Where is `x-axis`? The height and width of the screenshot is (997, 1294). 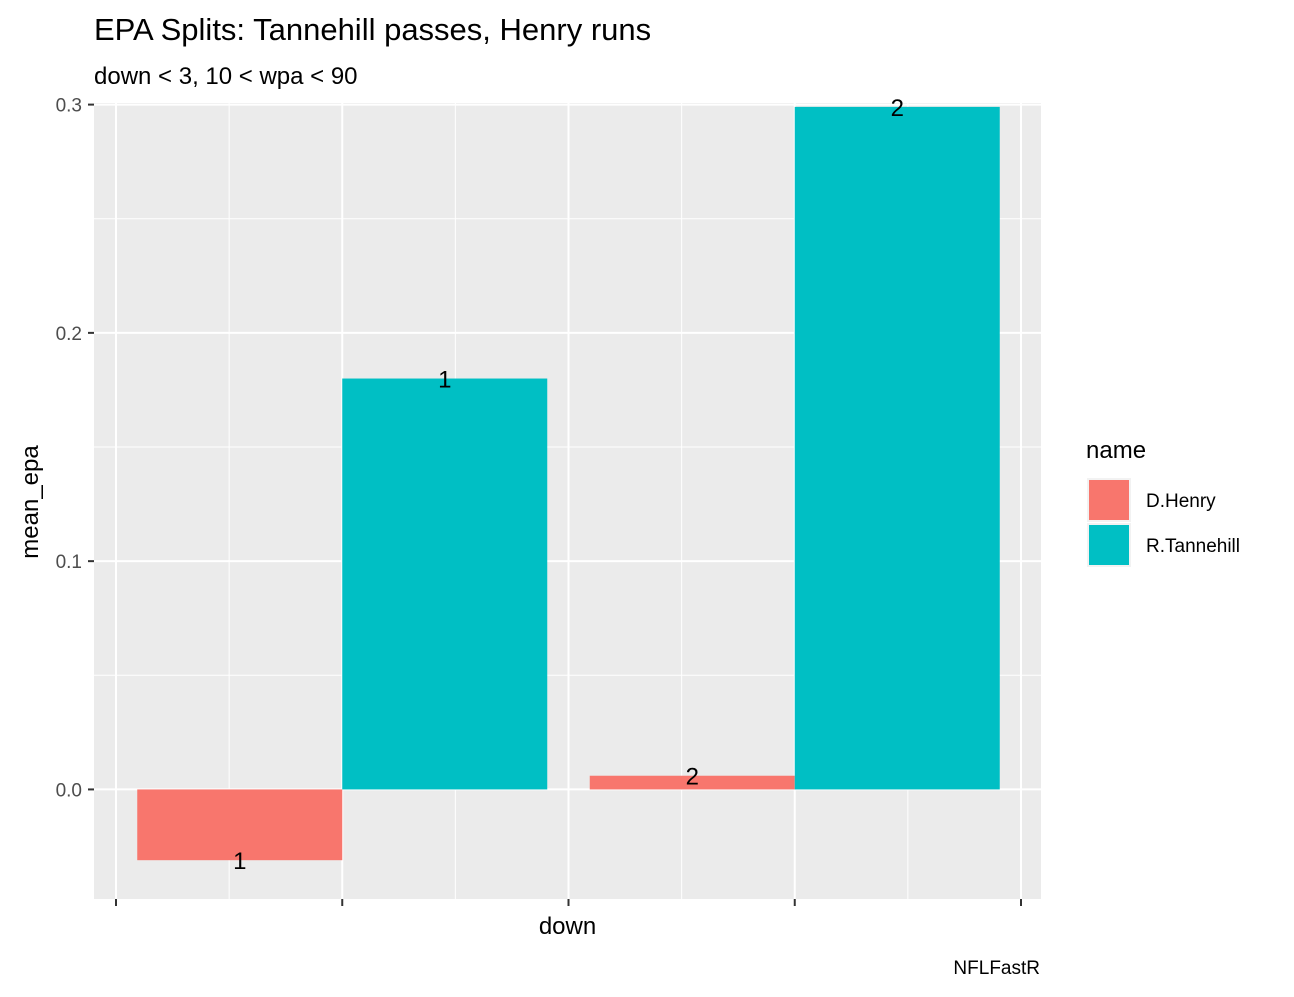 x-axis is located at coordinates (568, 902).